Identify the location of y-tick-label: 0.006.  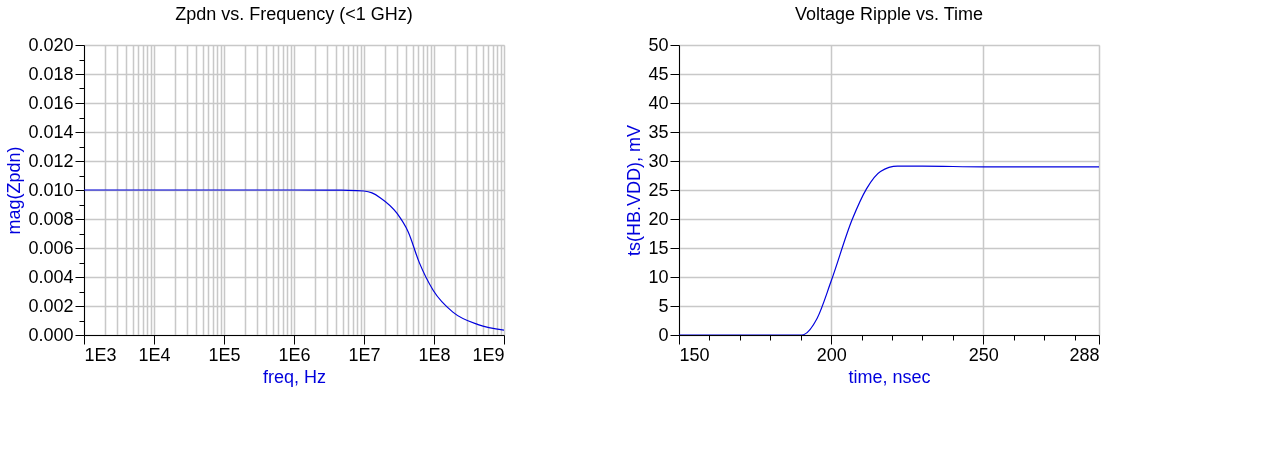
(51, 247).